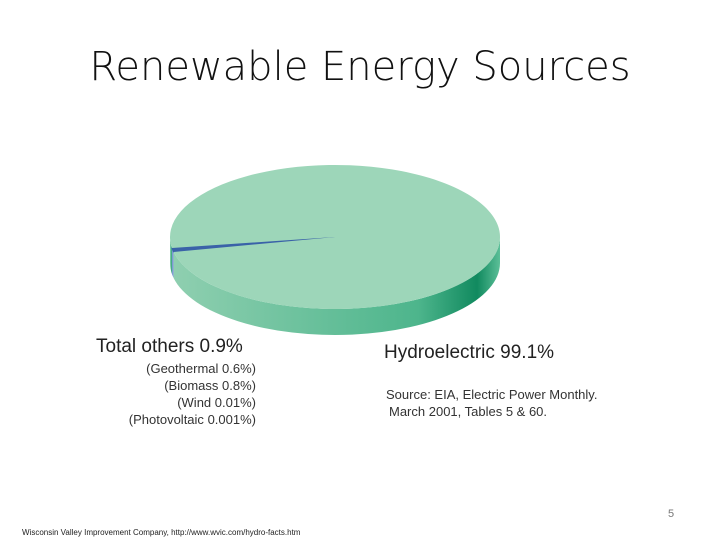  I want to click on source-line: March 2001, Tables 5 & 60., so click(468, 411).